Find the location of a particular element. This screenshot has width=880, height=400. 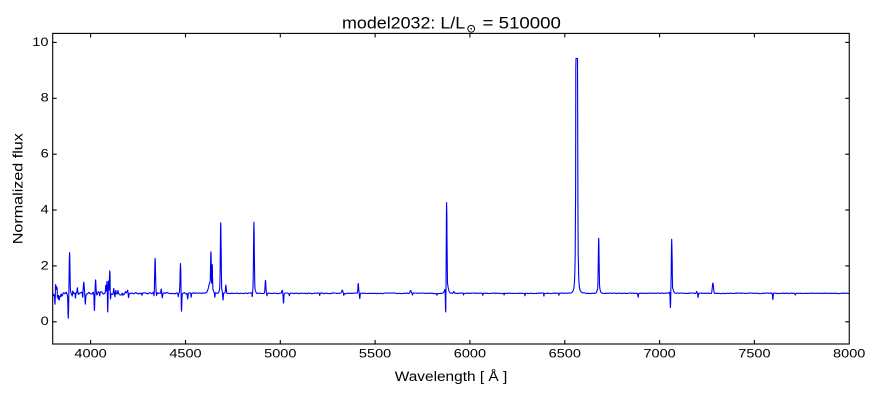

svg-text: 4500 is located at coordinates (185, 354).